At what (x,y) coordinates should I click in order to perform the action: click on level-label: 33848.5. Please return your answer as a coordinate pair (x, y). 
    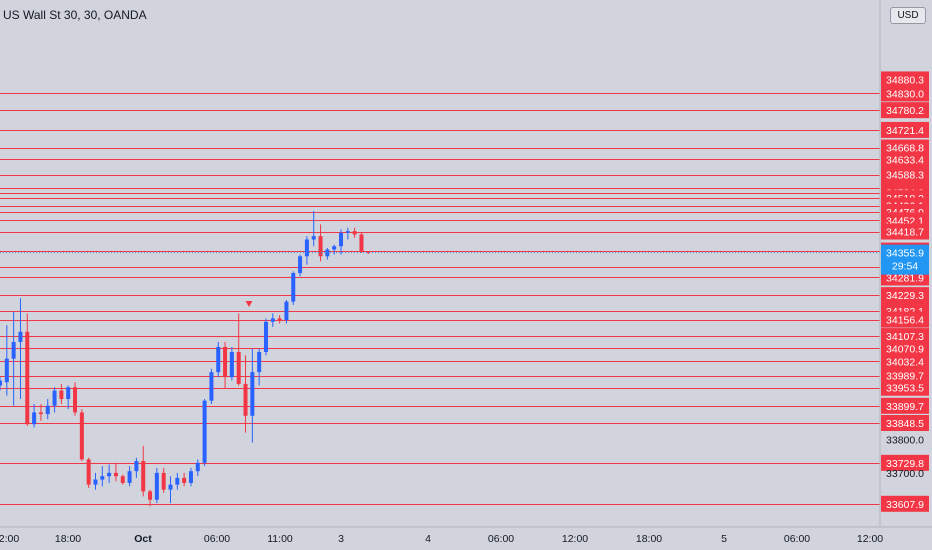
    Looking at the image, I should click on (905, 424).